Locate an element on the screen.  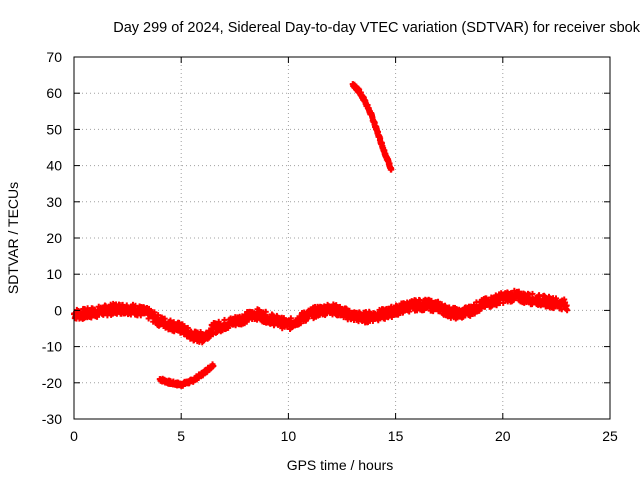
x-tick-label: 10 is located at coordinates (289, 436).